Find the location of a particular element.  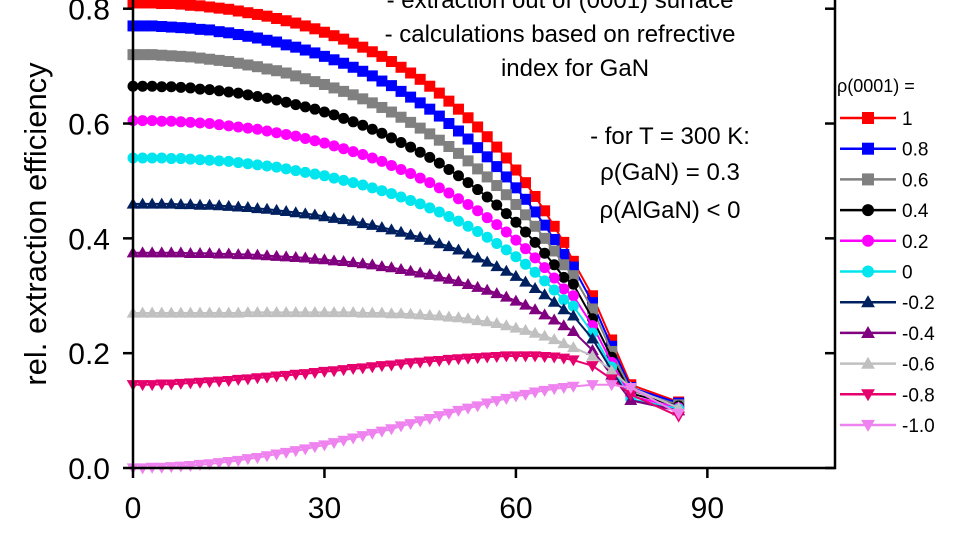

legend-item: -1.0 is located at coordinates (887, 426).